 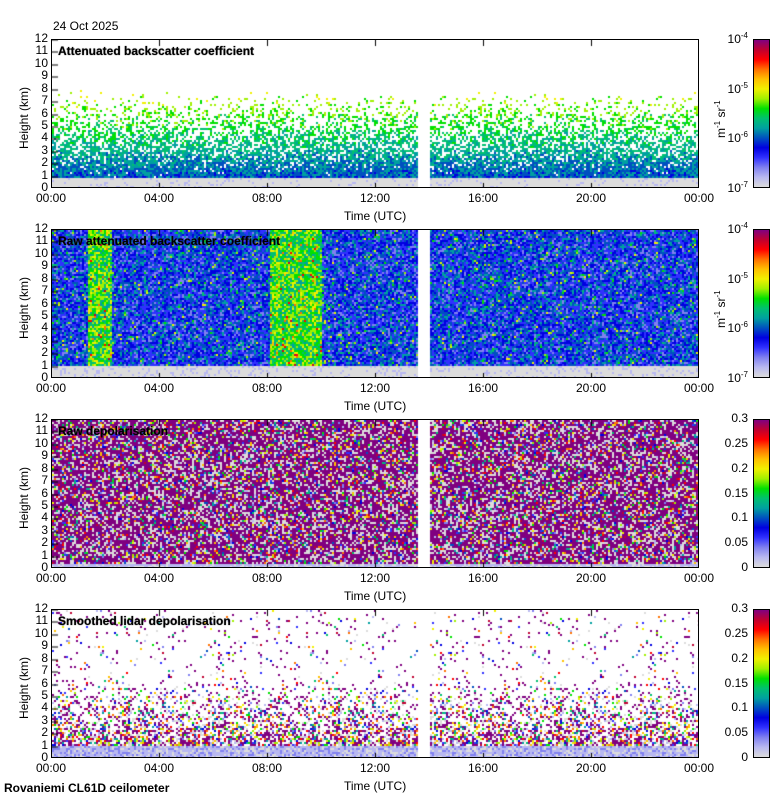 I want to click on colorbar-tick-label: 0.3, so click(x=739, y=418).